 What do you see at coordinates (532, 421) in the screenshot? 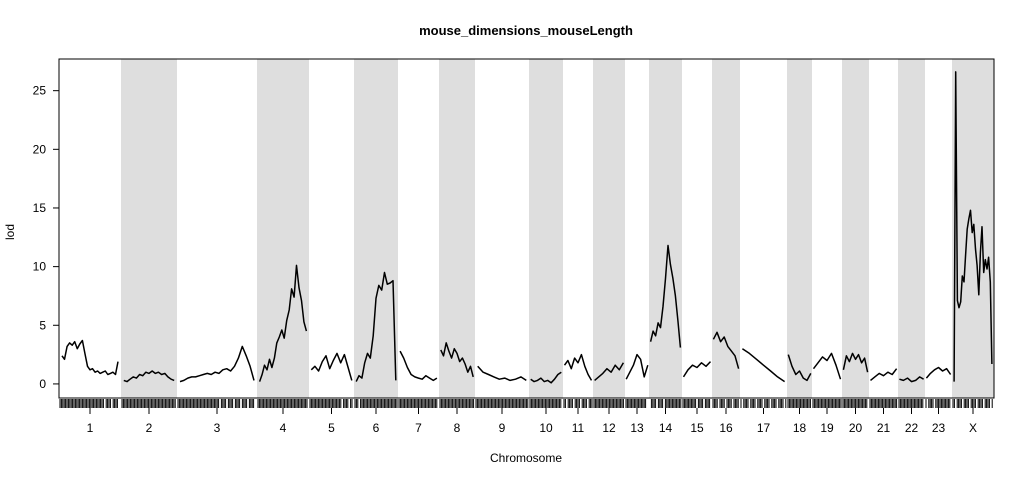
I see `x-axis: 1 2 3 4 5 6 7 8 9 10 11 12 13 14 15 16 17 18 19 20 21 22 23 X` at bounding box center [532, 421].